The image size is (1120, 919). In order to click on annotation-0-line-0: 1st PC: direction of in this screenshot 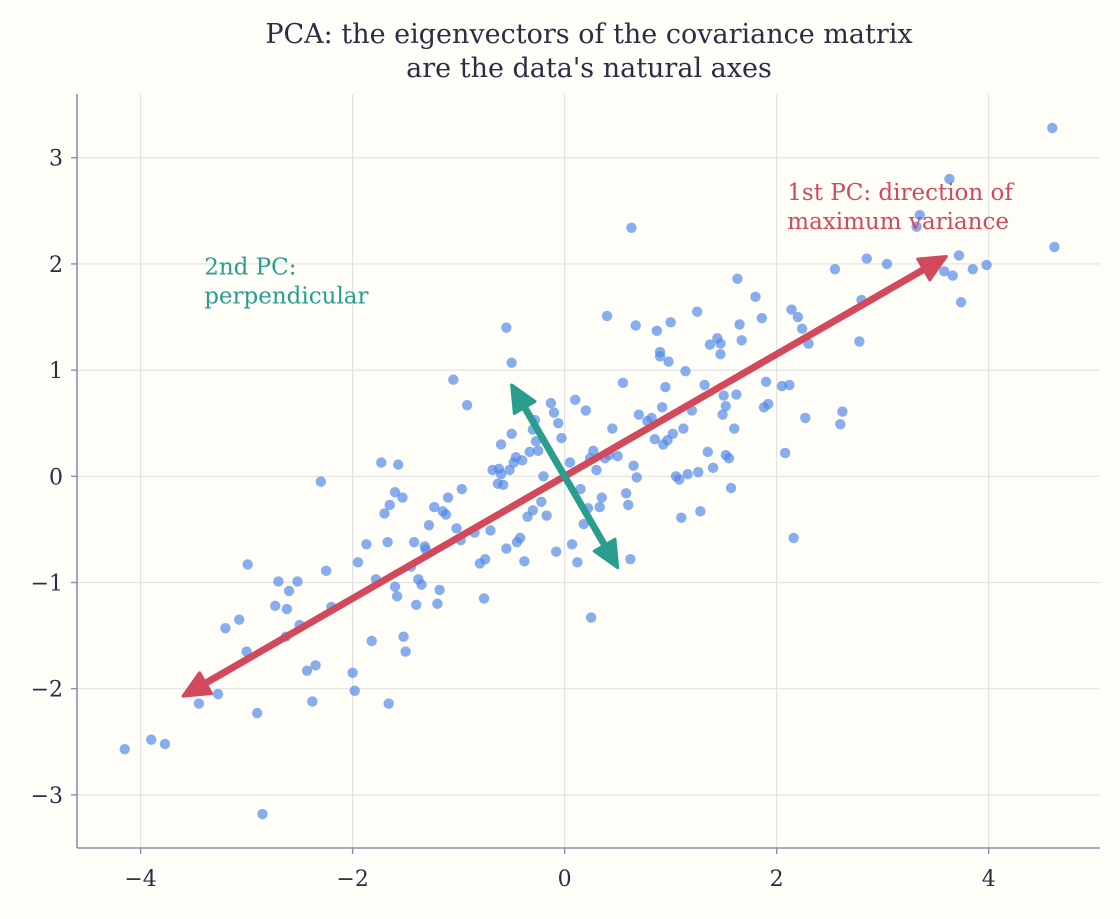, I will do `click(900, 193)`.